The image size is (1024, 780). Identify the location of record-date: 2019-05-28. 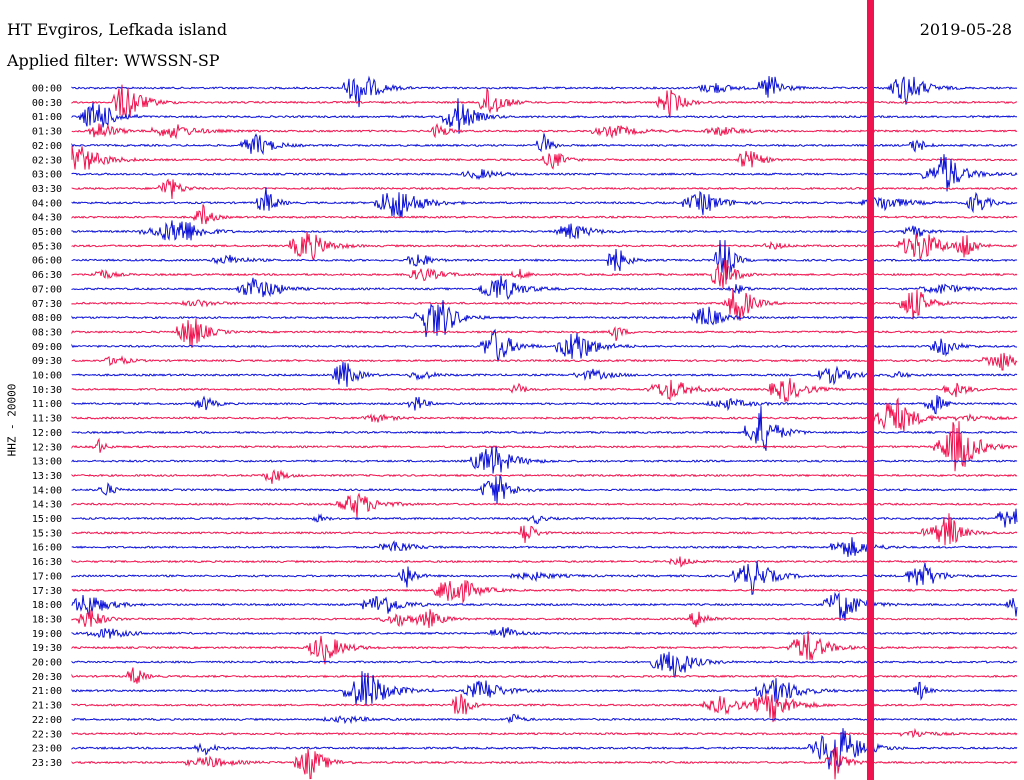
(965, 29).